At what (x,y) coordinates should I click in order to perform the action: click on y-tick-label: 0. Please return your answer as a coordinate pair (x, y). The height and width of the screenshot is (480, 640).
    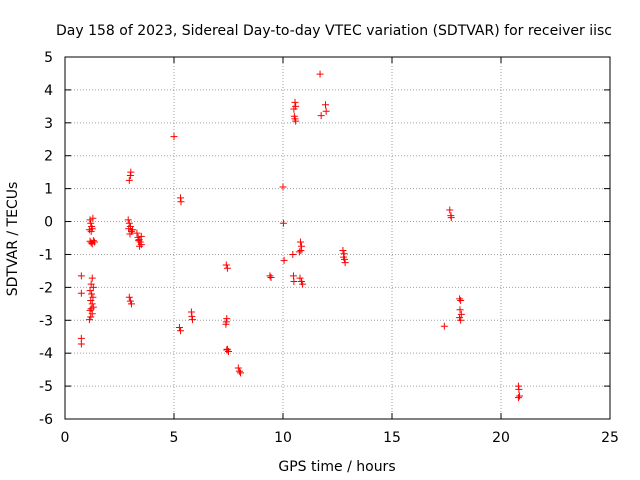
    Looking at the image, I should click on (48, 223).